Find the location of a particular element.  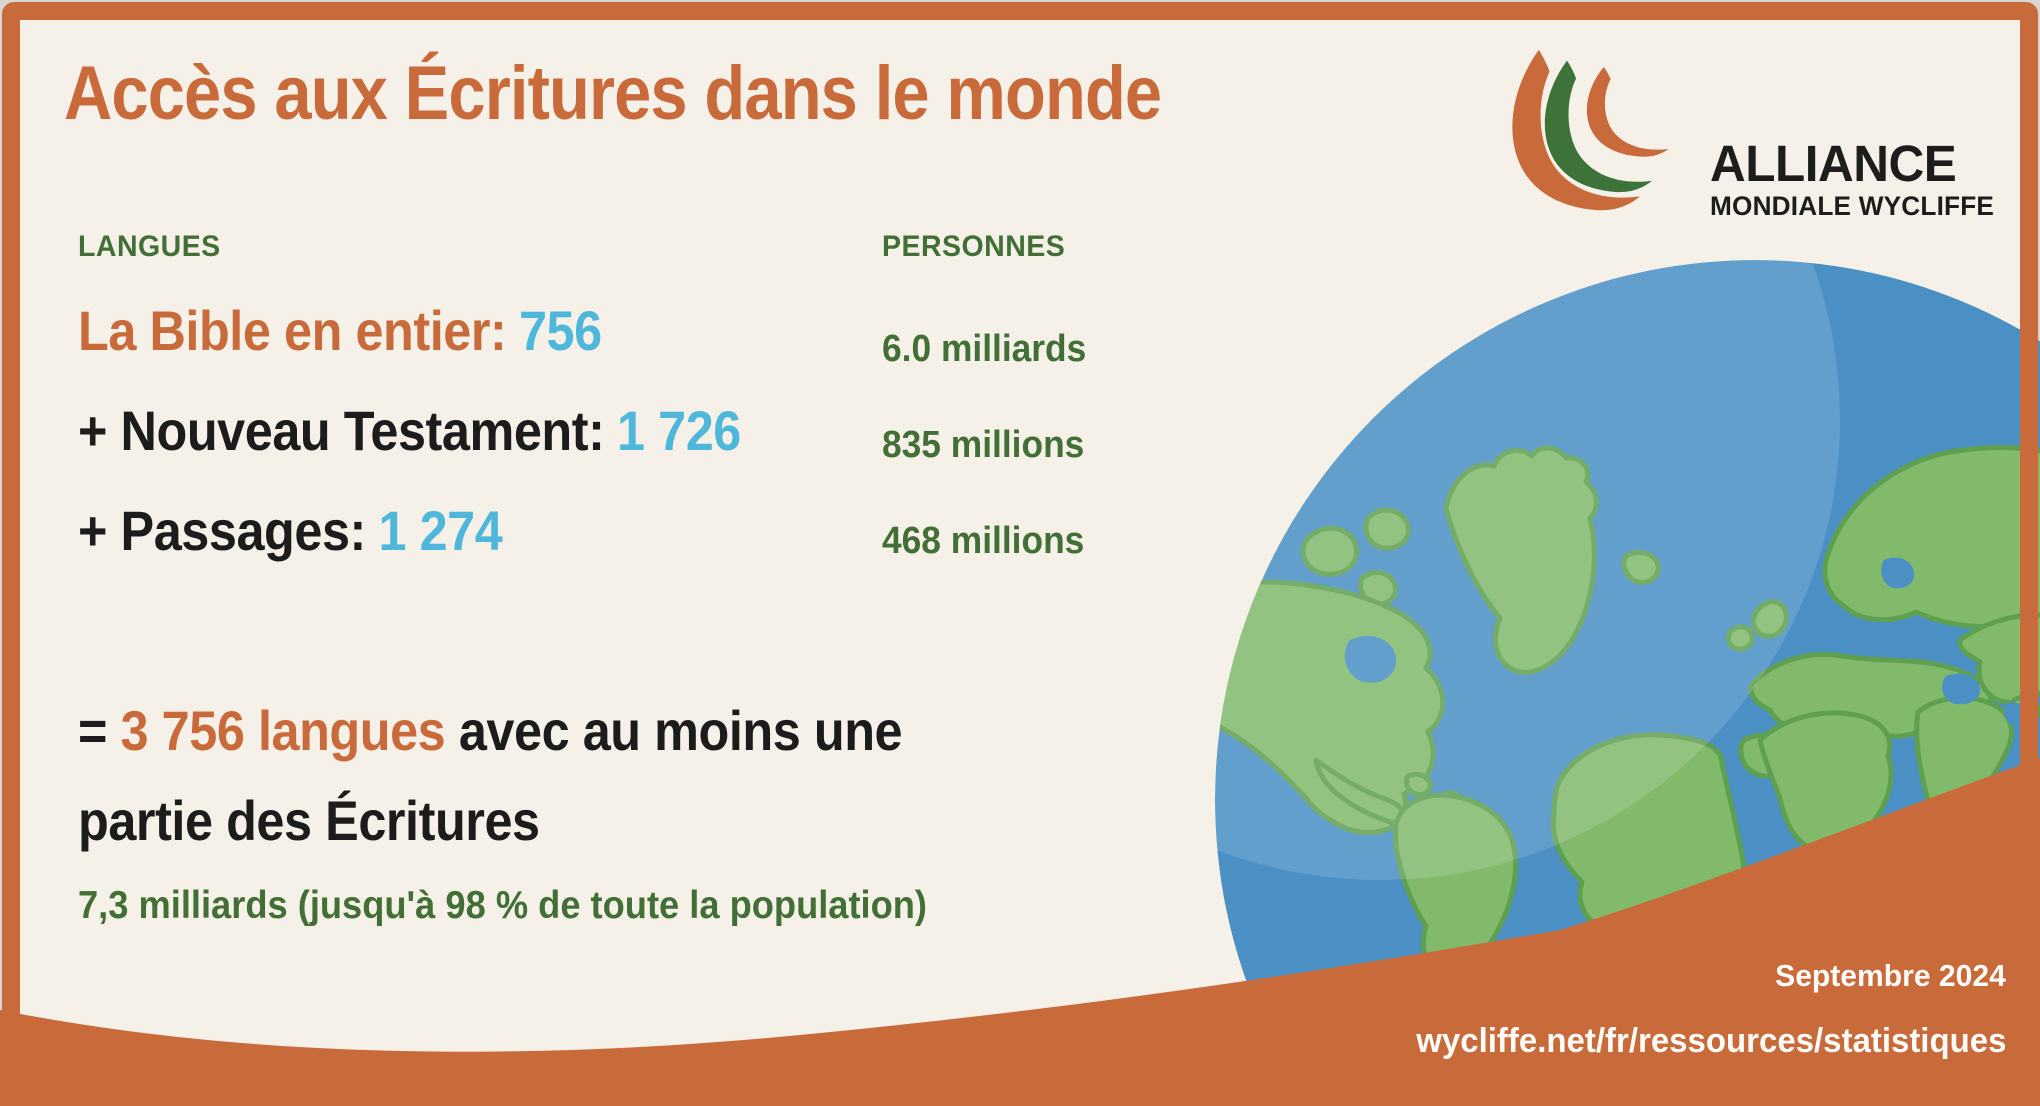

summary-total-languages: 3 756 langues is located at coordinates (283, 730).